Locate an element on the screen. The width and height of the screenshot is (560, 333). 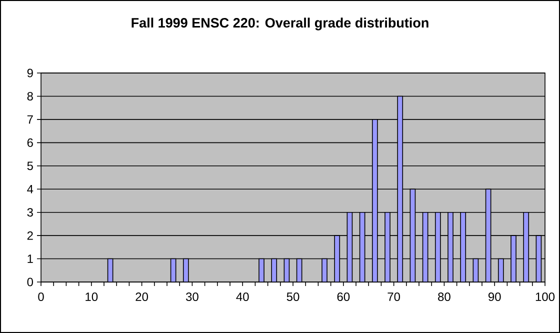
y-tick-label: 9 is located at coordinates (30, 73).